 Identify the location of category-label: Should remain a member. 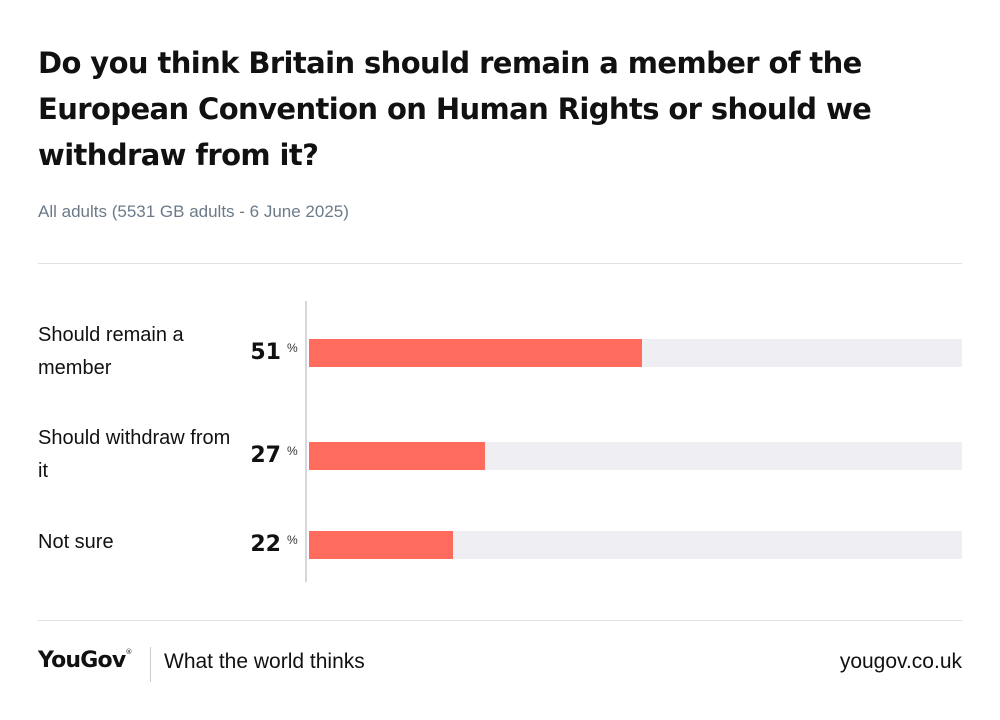
(111, 351).